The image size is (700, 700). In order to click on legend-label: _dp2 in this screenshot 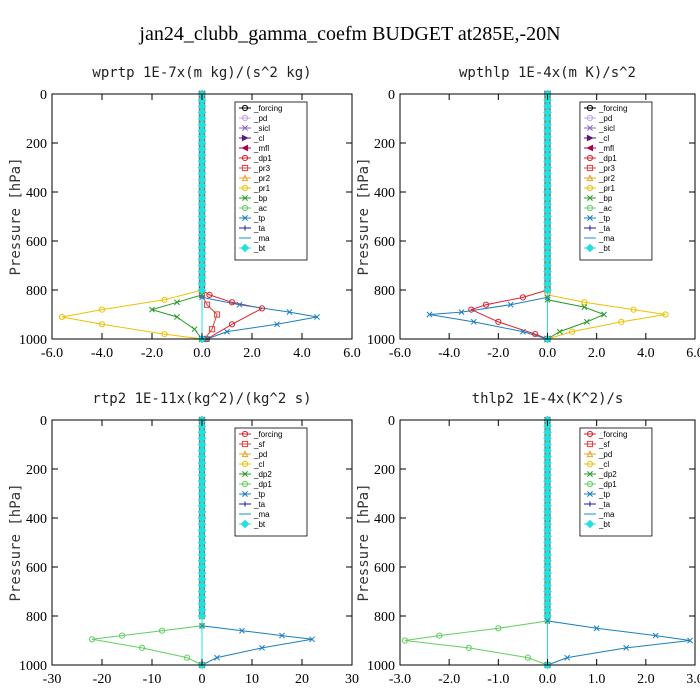, I will do `click(607, 474)`.